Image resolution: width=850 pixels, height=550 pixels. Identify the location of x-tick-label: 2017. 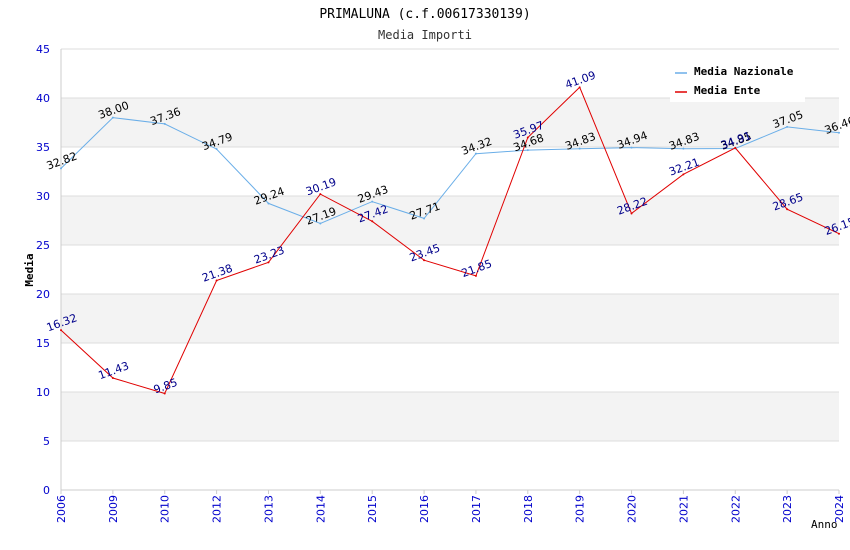
(476, 509).